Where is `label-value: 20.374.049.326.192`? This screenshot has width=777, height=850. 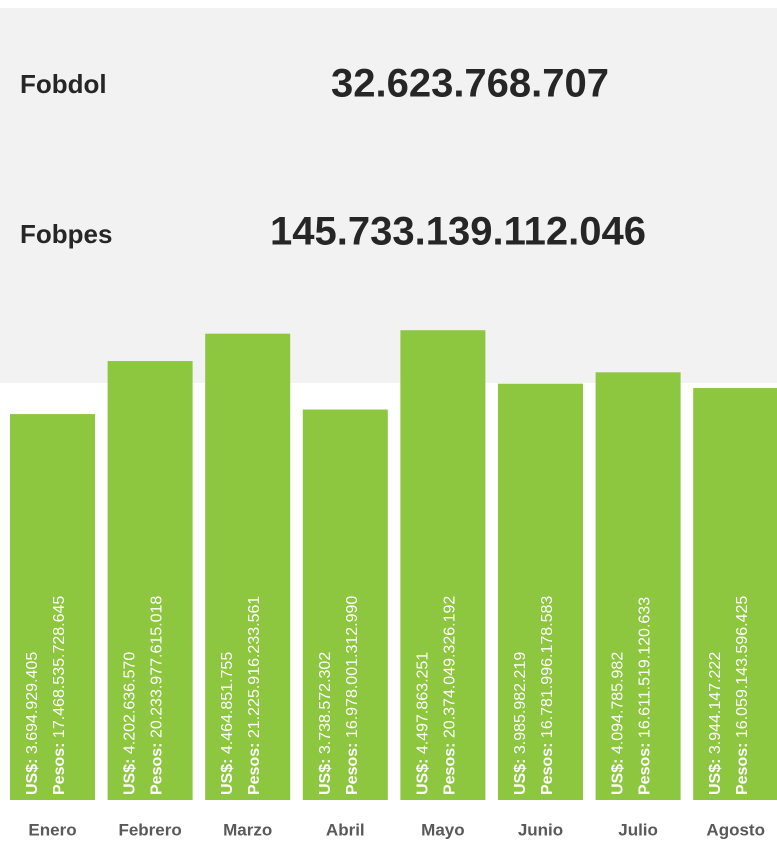 label-value: 20.374.049.326.192 is located at coordinates (450, 667).